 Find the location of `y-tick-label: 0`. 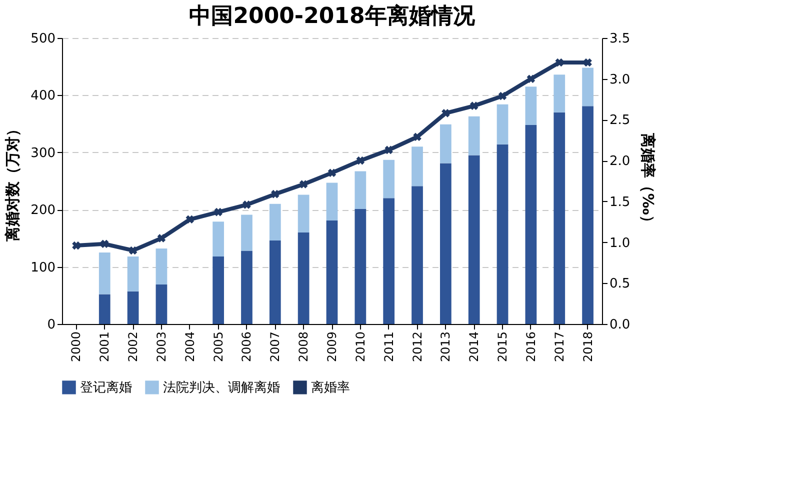

y-tick-label: 0 is located at coordinates (51, 325).